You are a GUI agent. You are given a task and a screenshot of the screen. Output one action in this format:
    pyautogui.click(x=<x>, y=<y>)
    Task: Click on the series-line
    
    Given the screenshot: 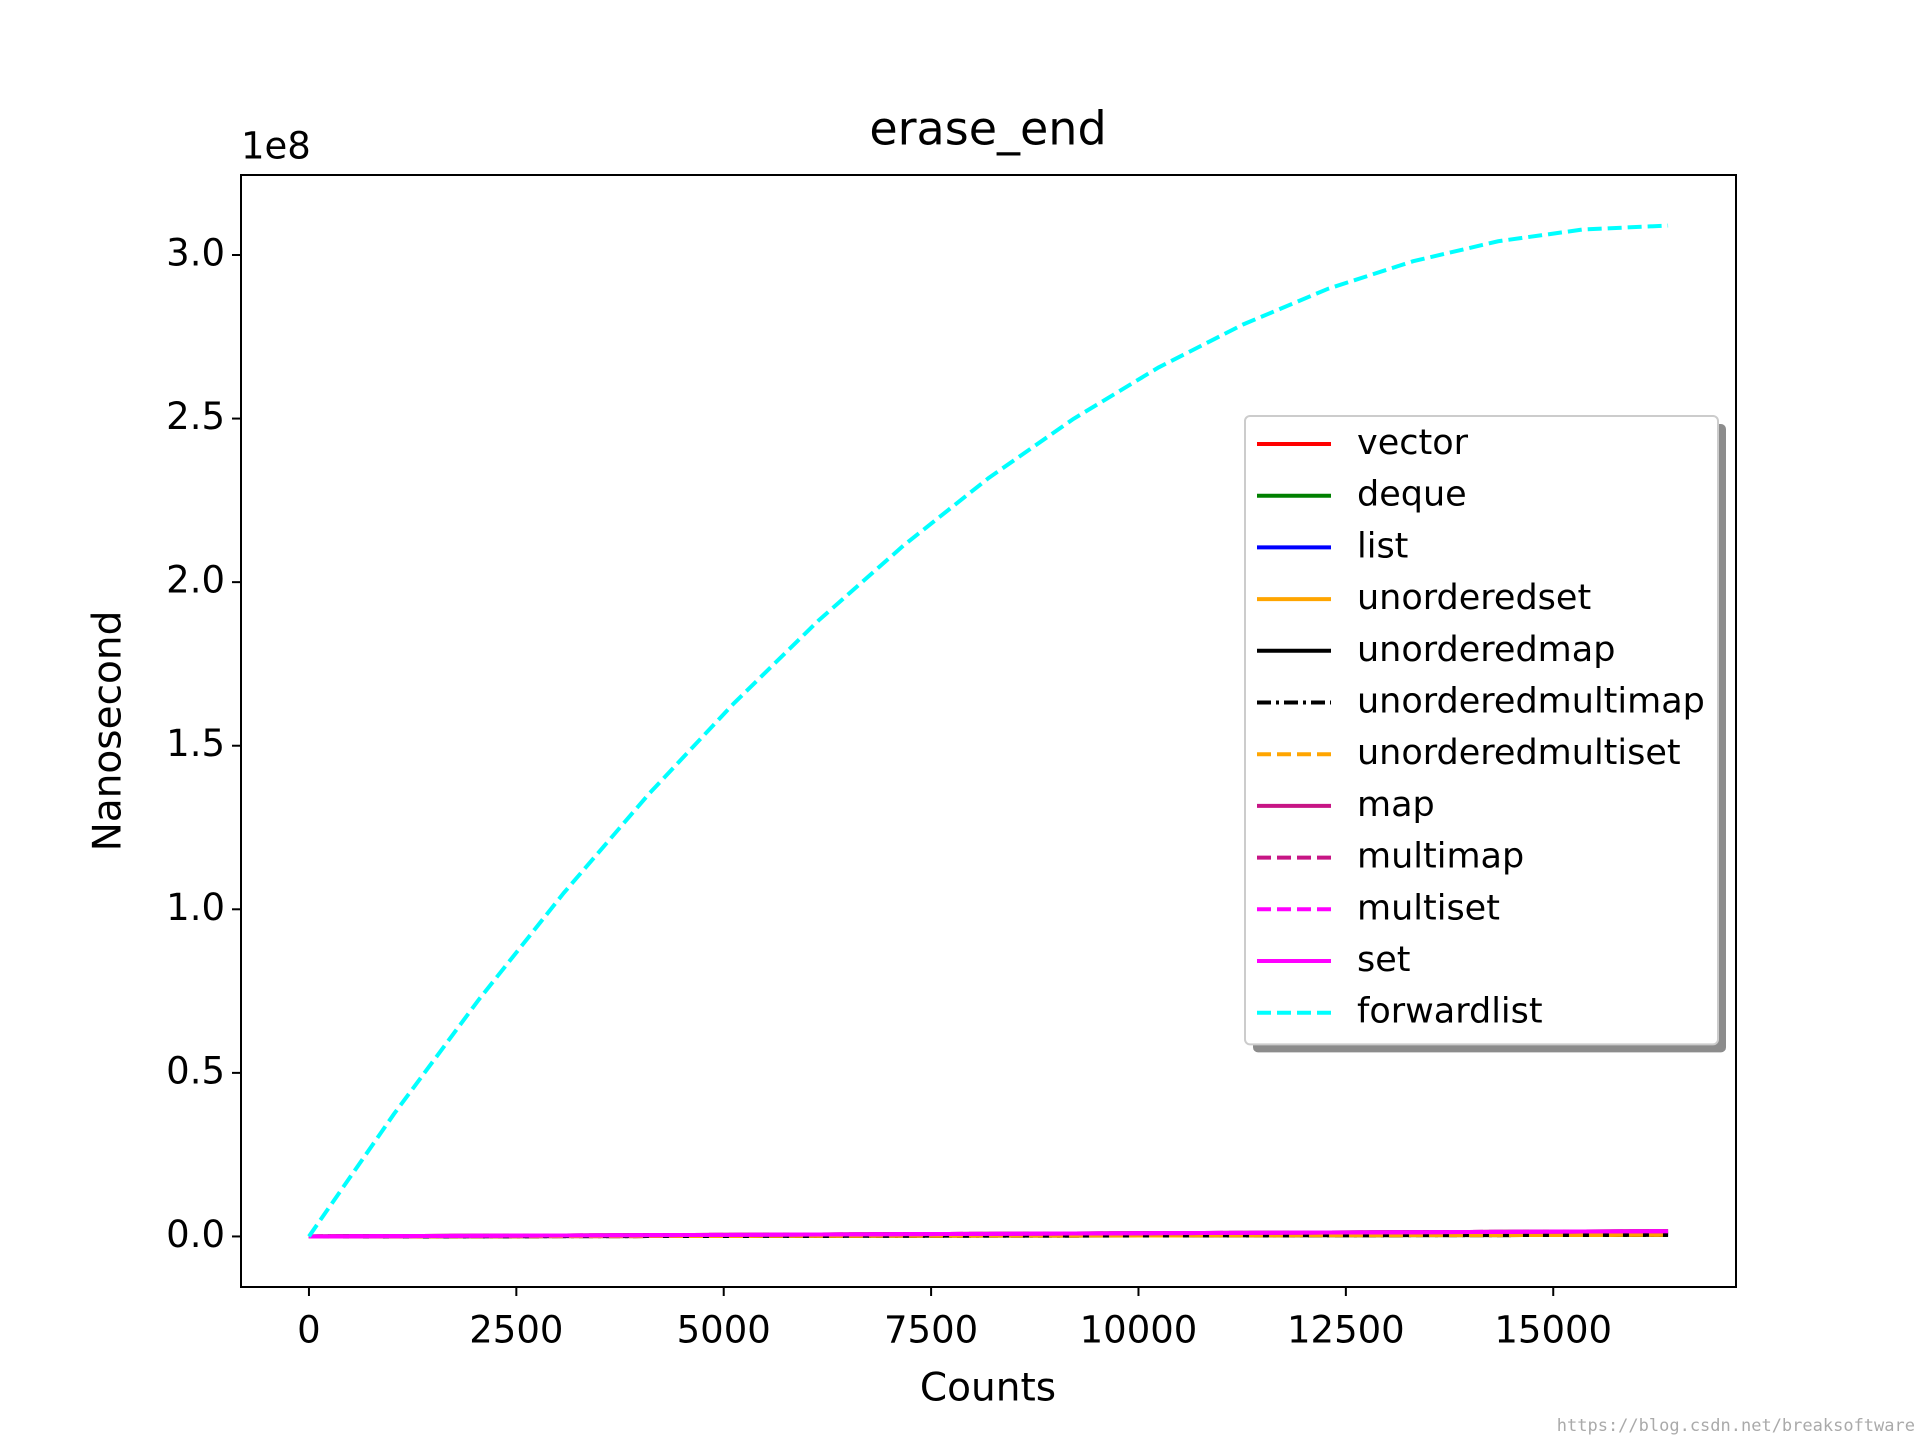 What is the action you would take?
    pyautogui.click(x=988, y=1234)
    